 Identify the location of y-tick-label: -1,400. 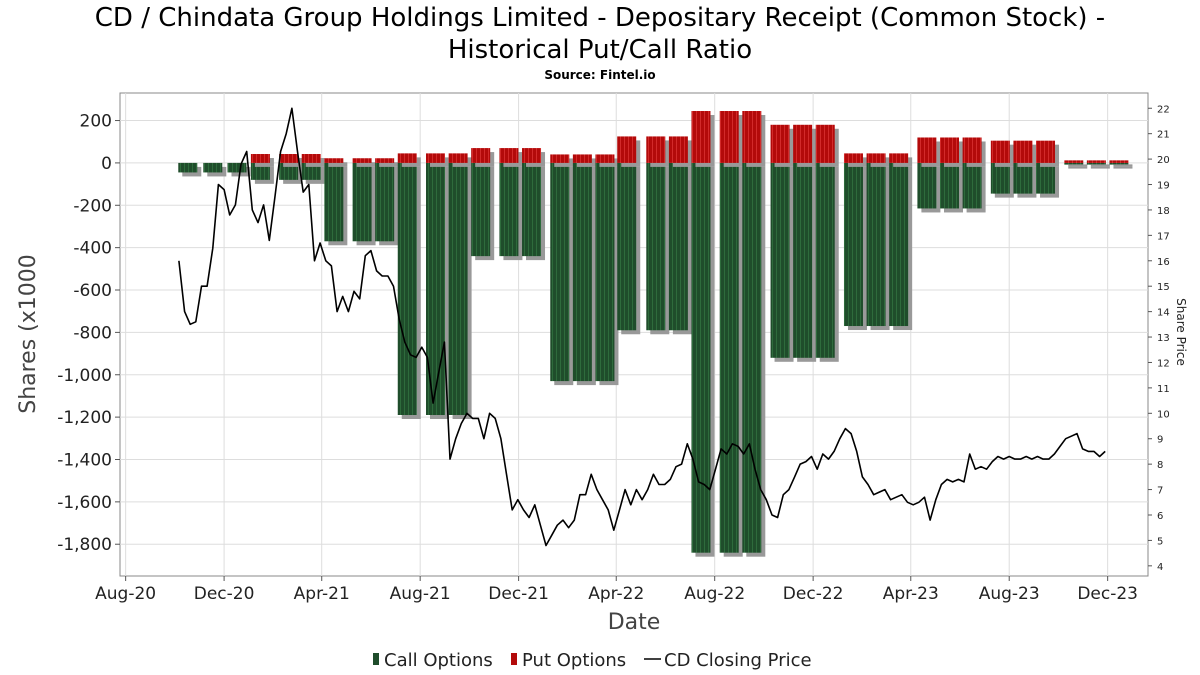
(84, 460).